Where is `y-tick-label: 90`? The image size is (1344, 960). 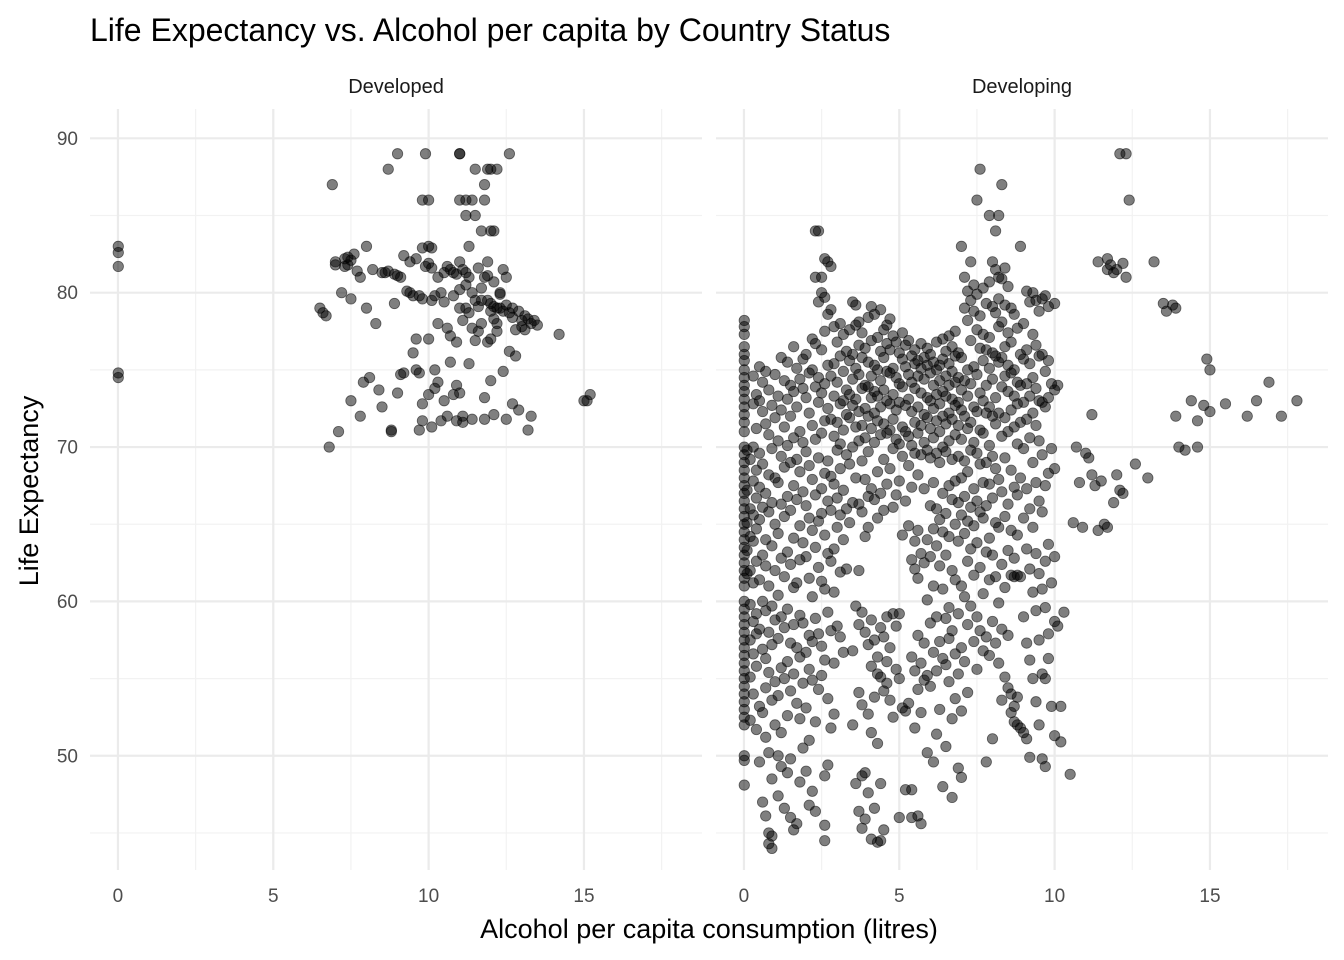 y-tick-label: 90 is located at coordinates (67, 139).